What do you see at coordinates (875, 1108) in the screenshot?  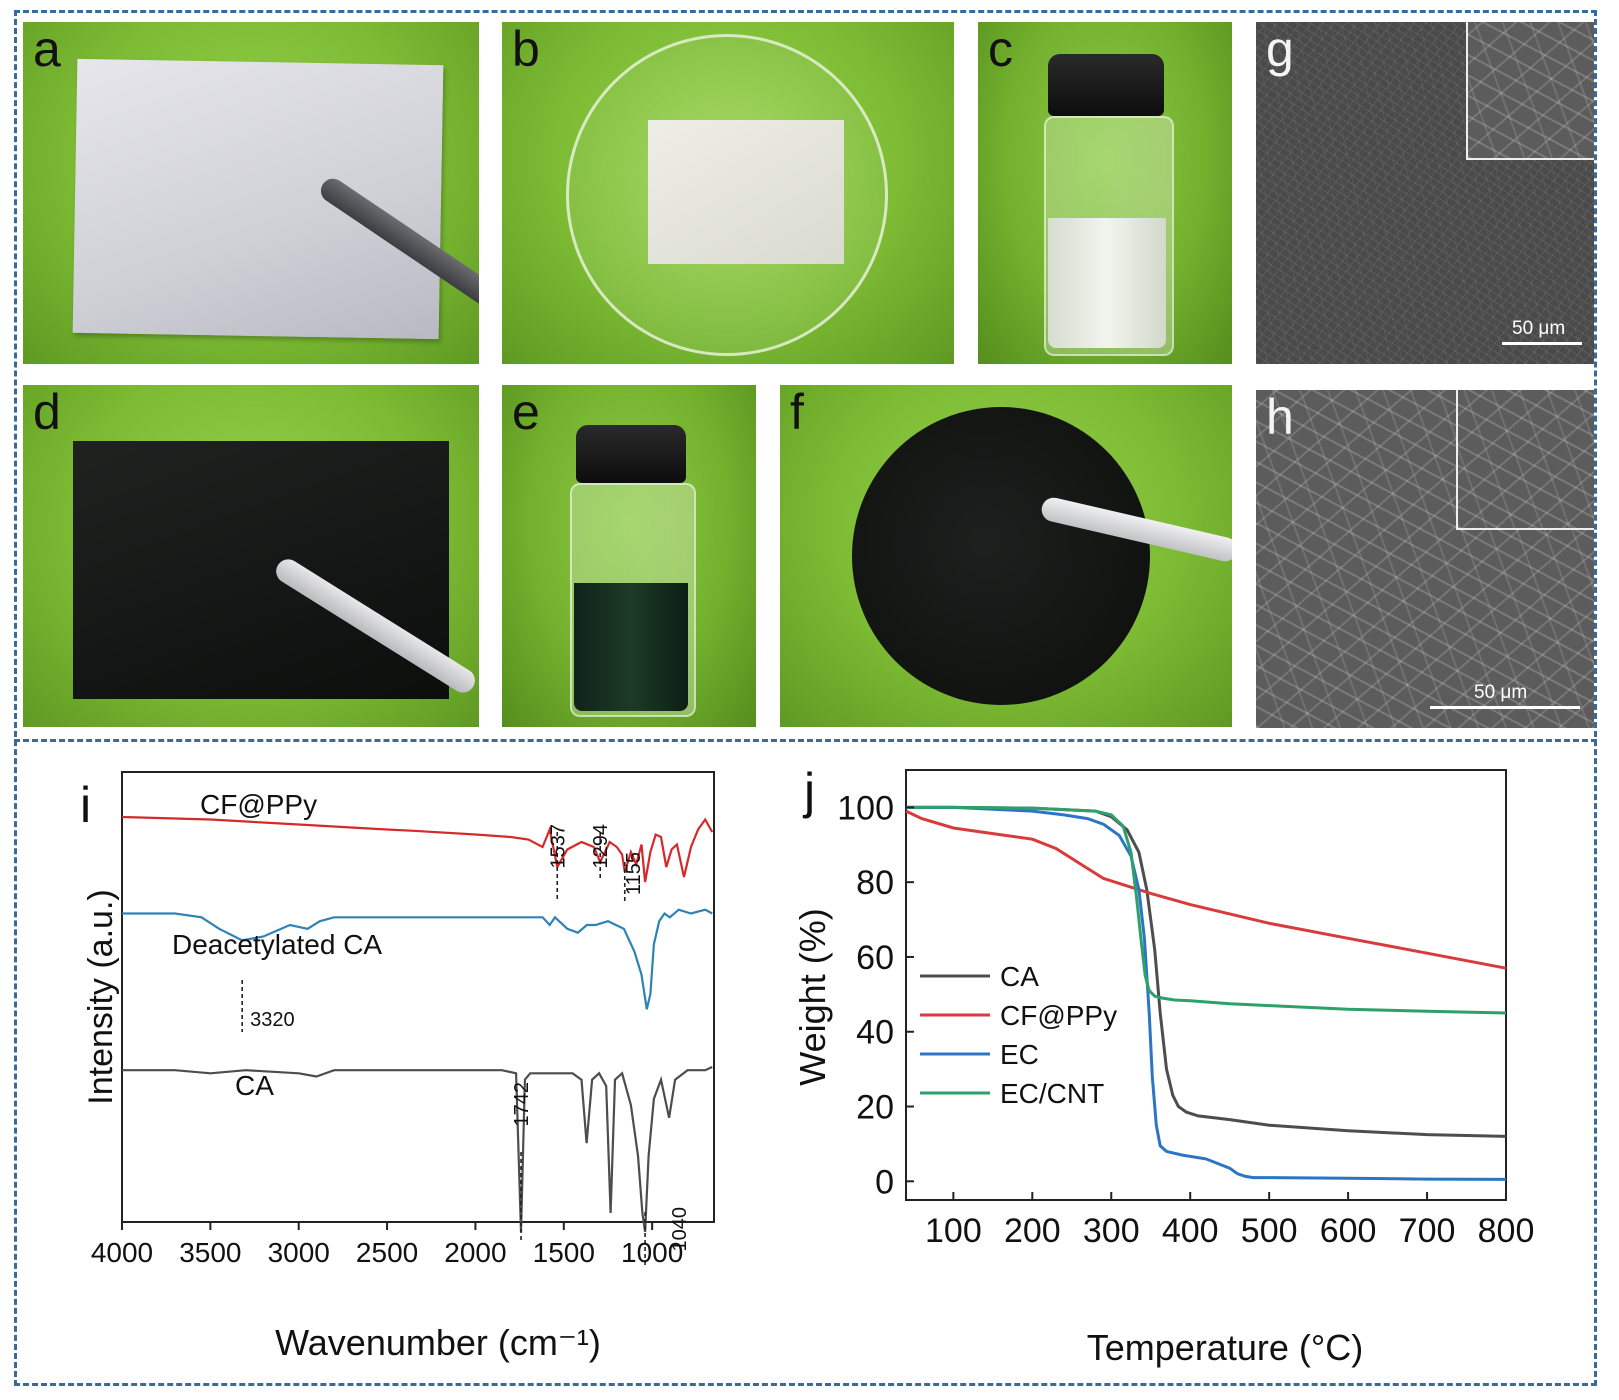 I see `y-tick-label-20: 20` at bounding box center [875, 1108].